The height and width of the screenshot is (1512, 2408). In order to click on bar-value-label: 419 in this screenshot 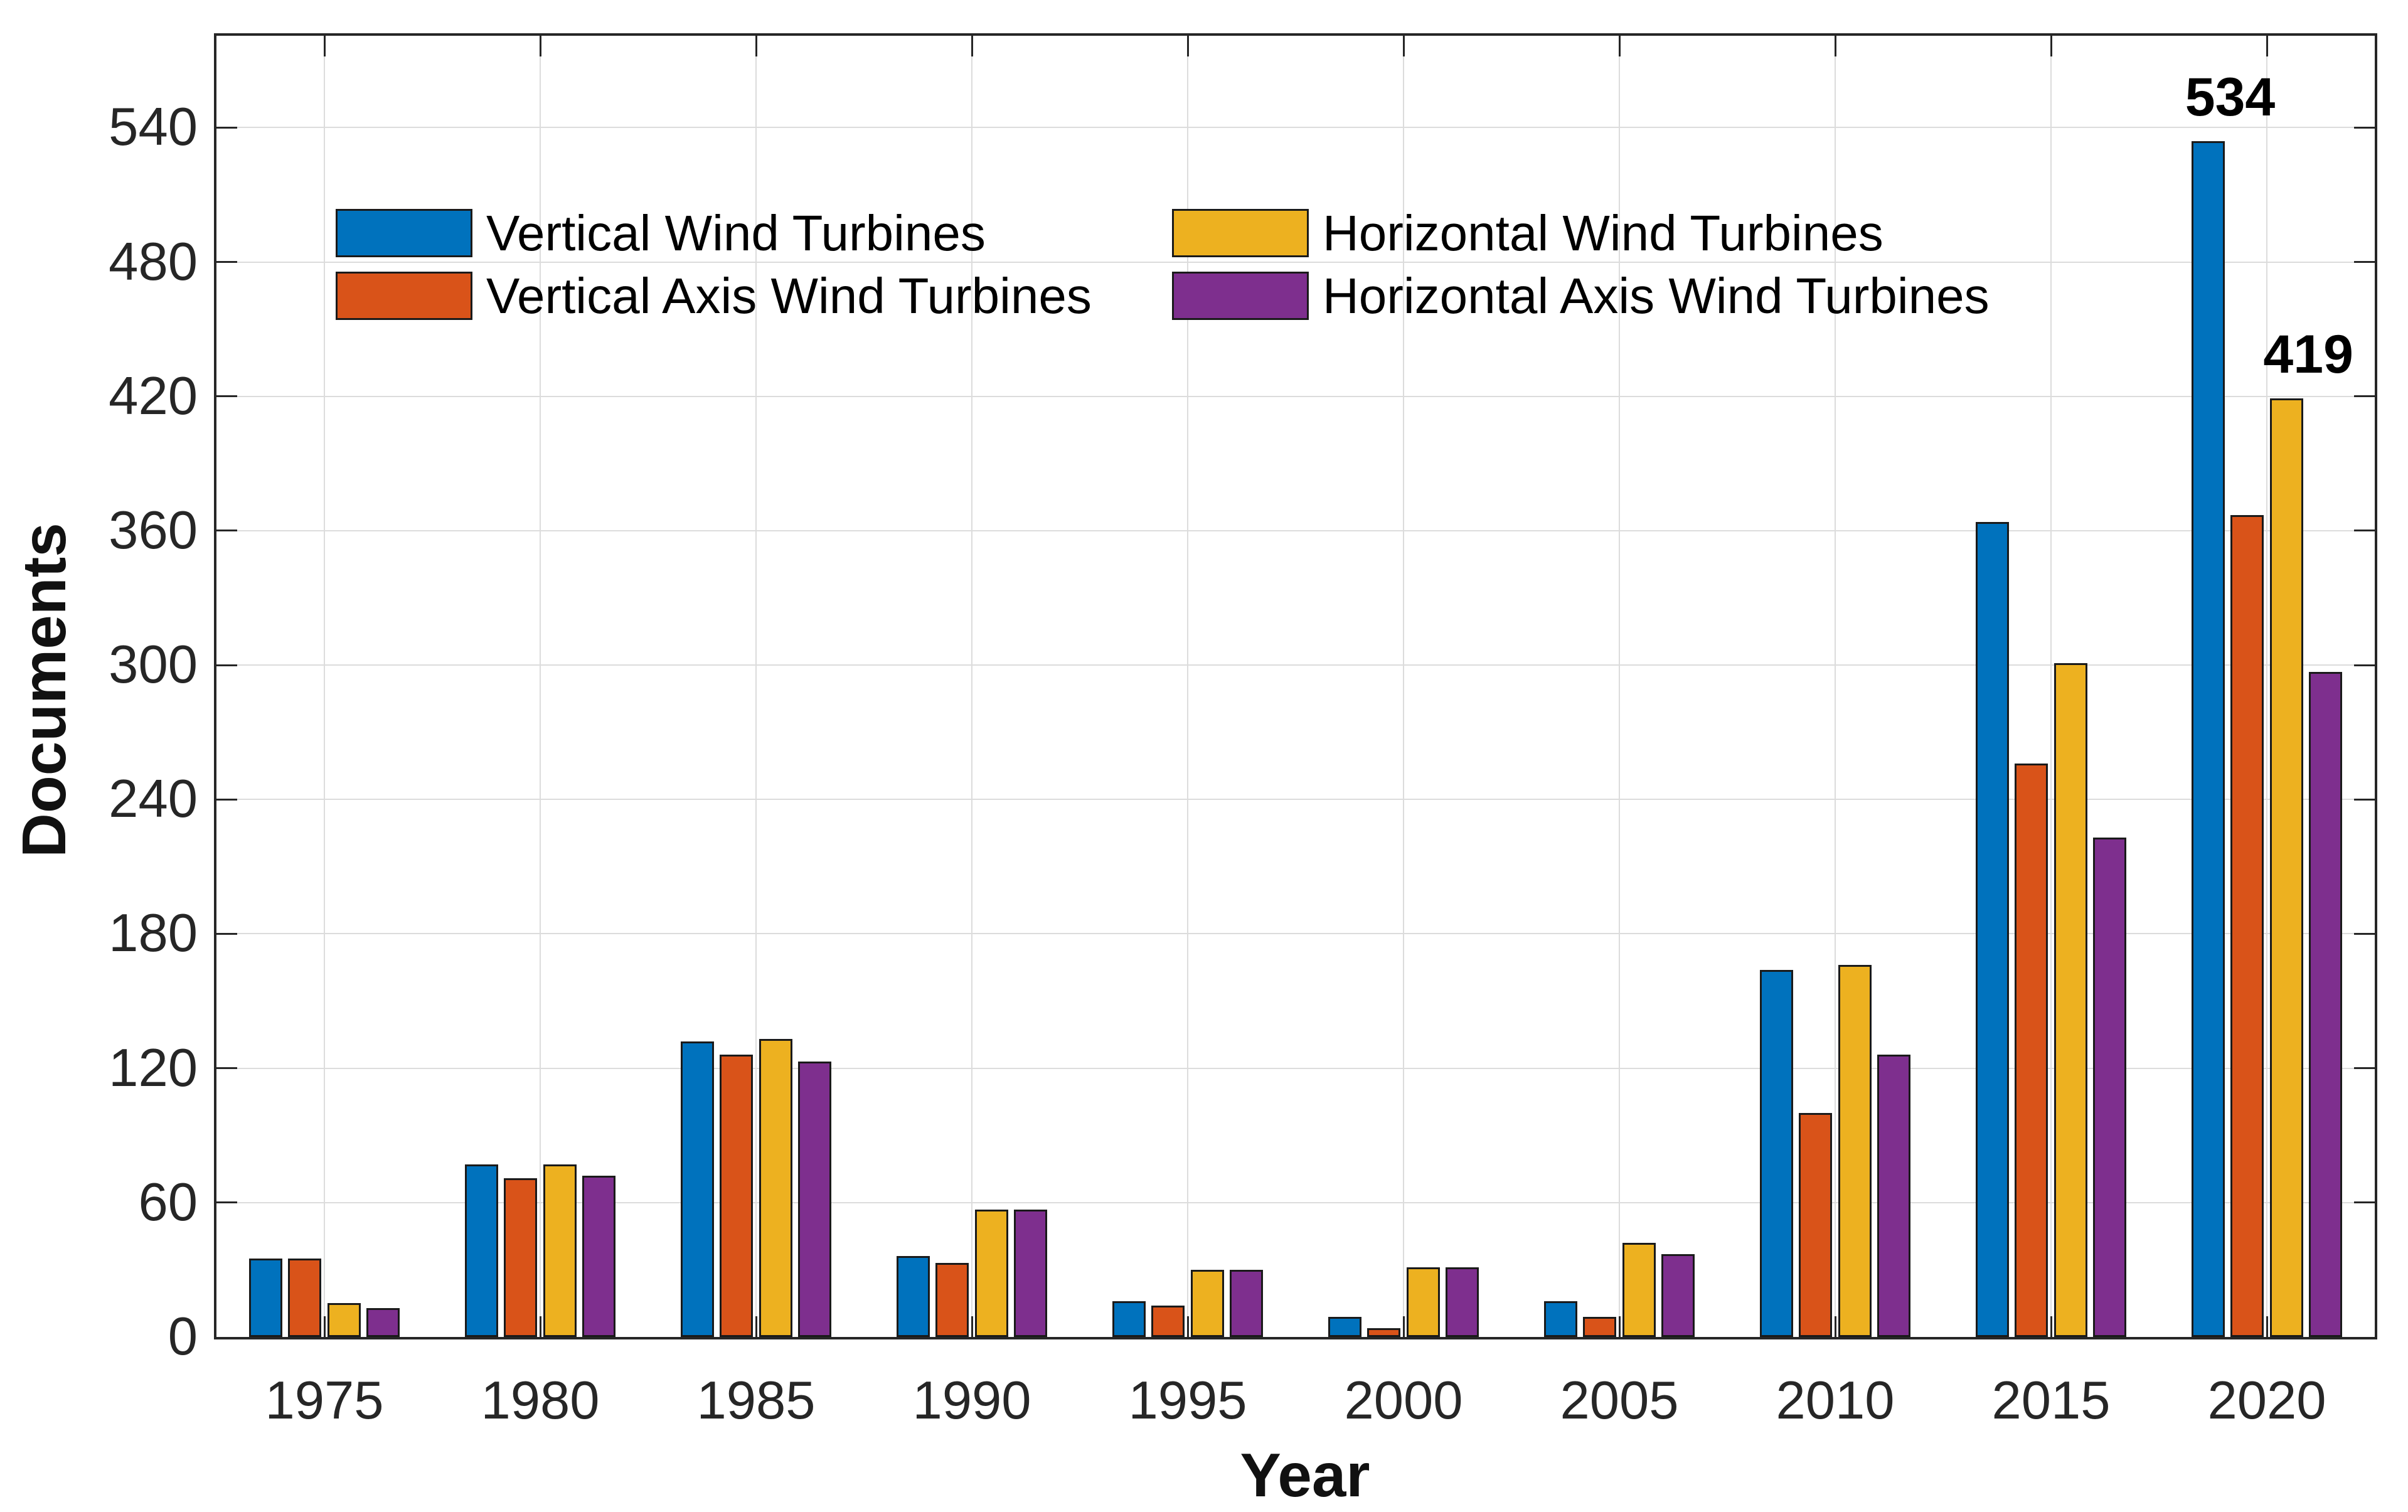, I will do `click(2308, 355)`.